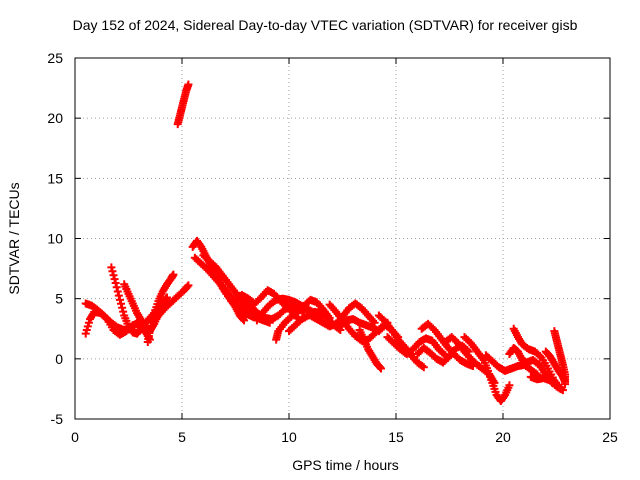 This screenshot has height=480, width=640. What do you see at coordinates (57, 419) in the screenshot?
I see `y-tick-label: -5` at bounding box center [57, 419].